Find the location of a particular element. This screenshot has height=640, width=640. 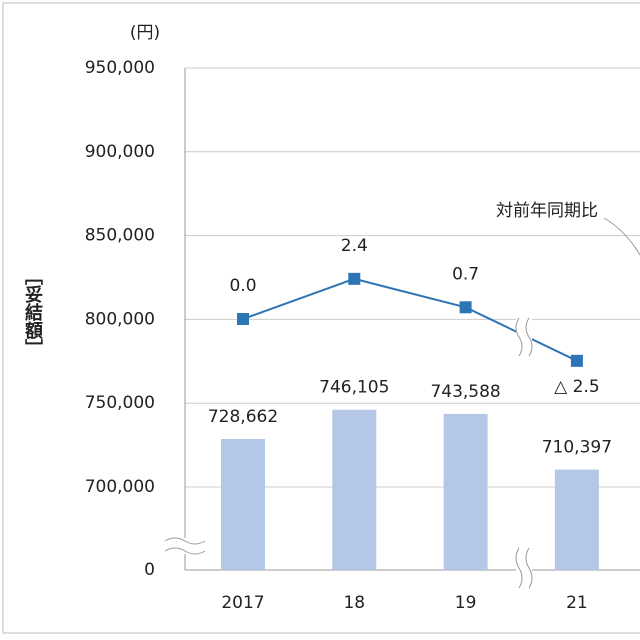

y-tick-label: 700,000 is located at coordinates (120, 487).